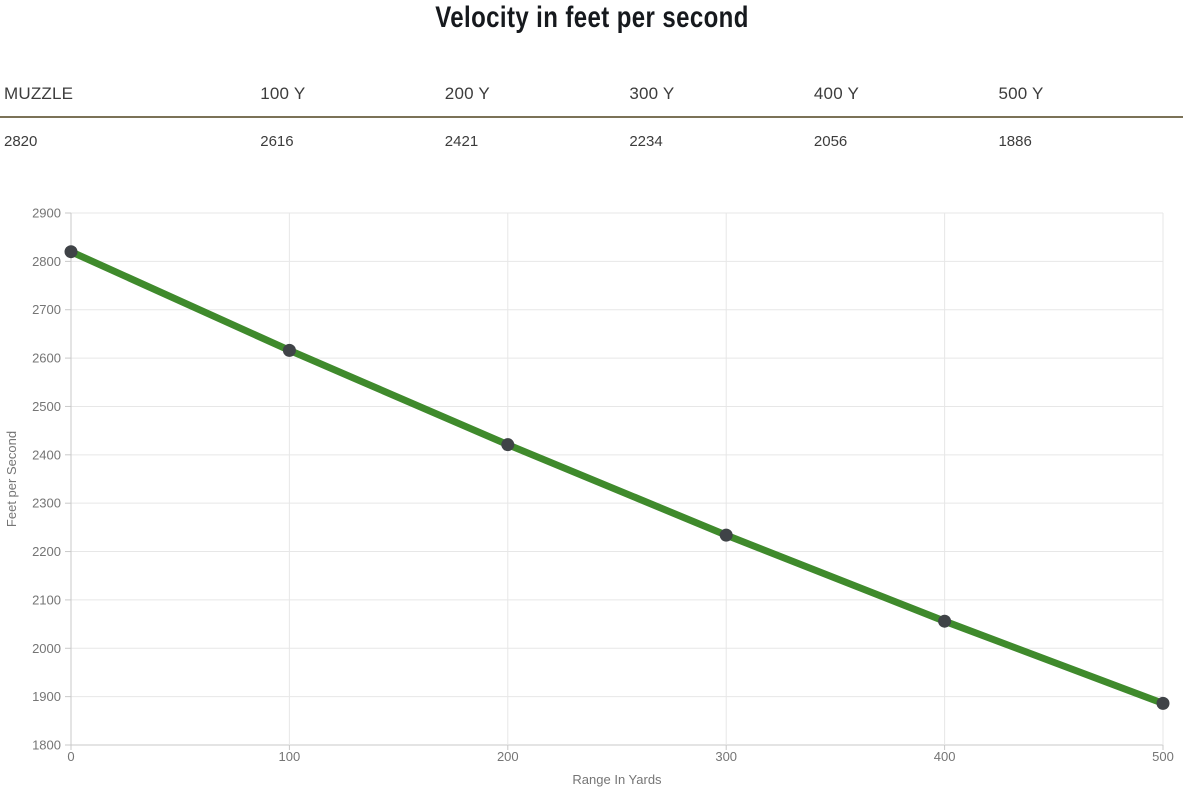 Image resolution: width=1183 pixels, height=795 pixels. Describe the element at coordinates (21, 141) in the screenshot. I see `table-value-muzzle: 2820` at that location.